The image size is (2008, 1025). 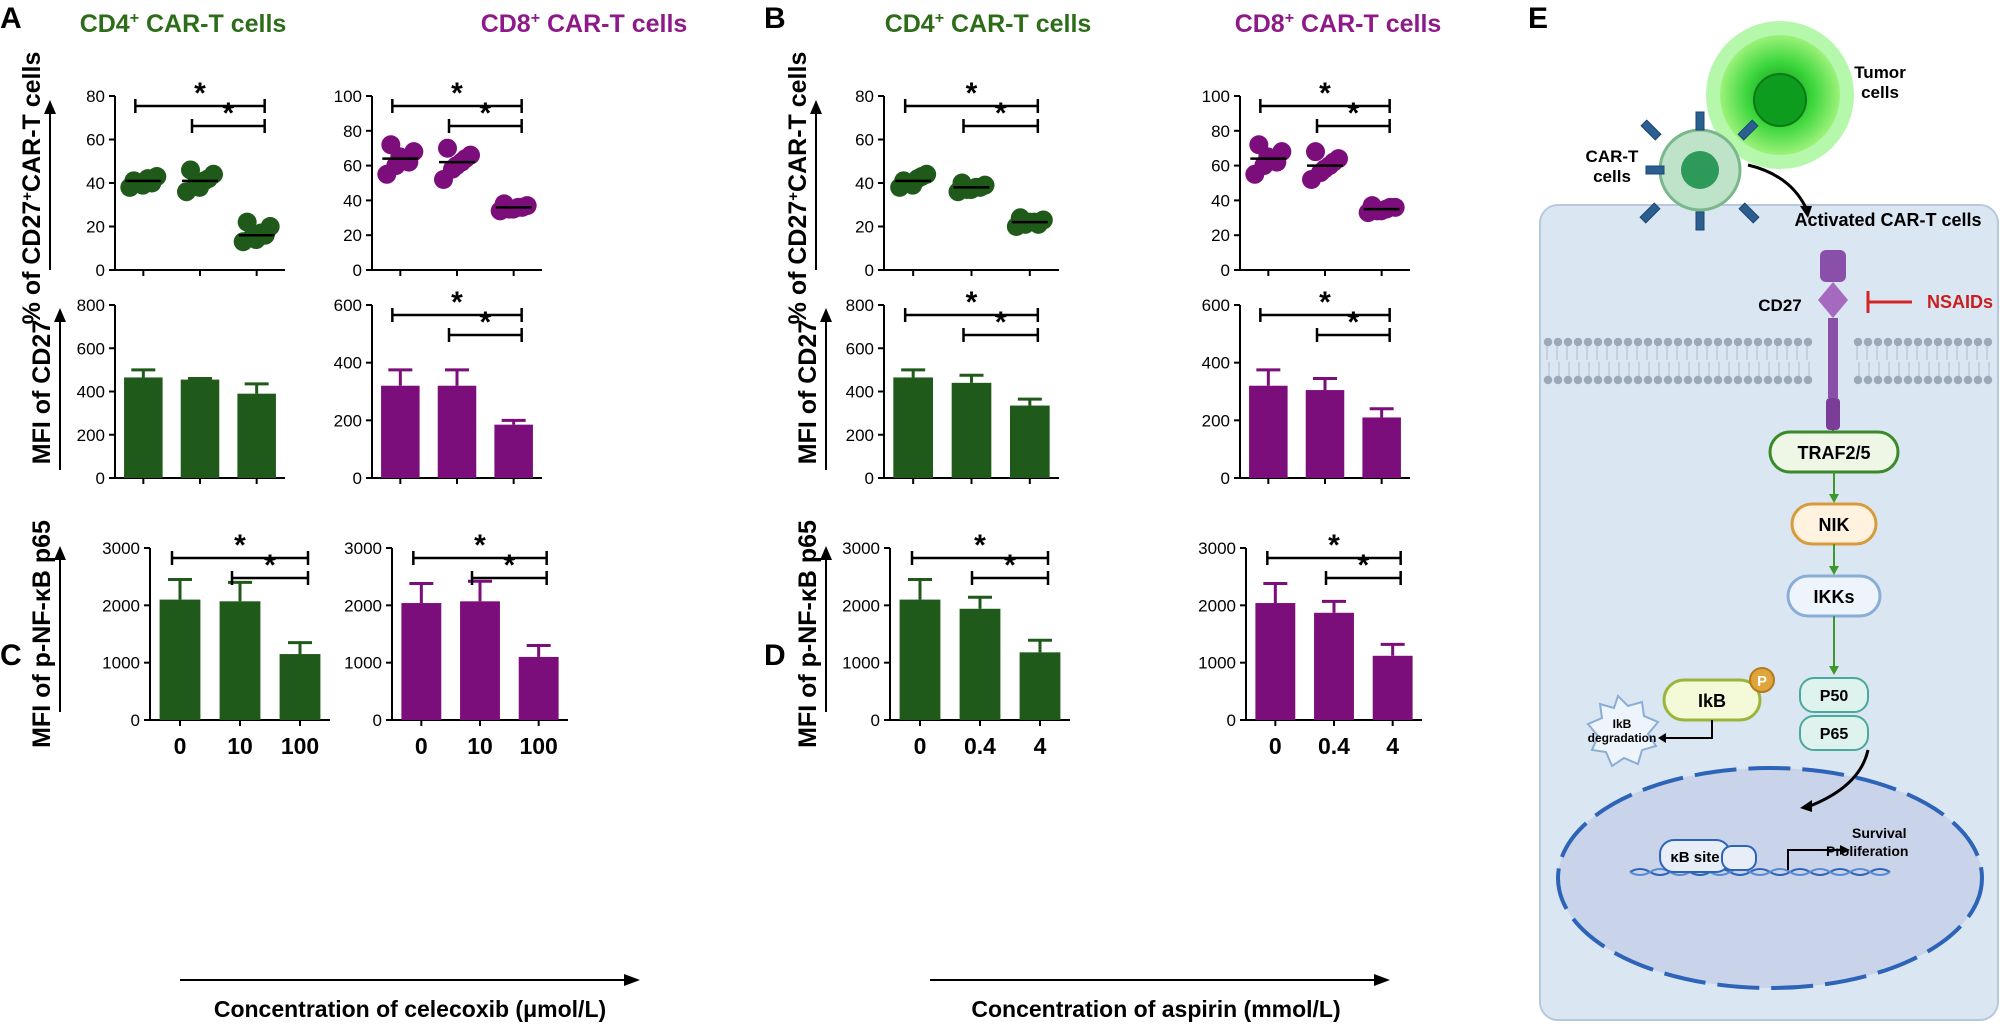 I want to click on cart-label: CAR-T cells, so click(x=1612, y=166).